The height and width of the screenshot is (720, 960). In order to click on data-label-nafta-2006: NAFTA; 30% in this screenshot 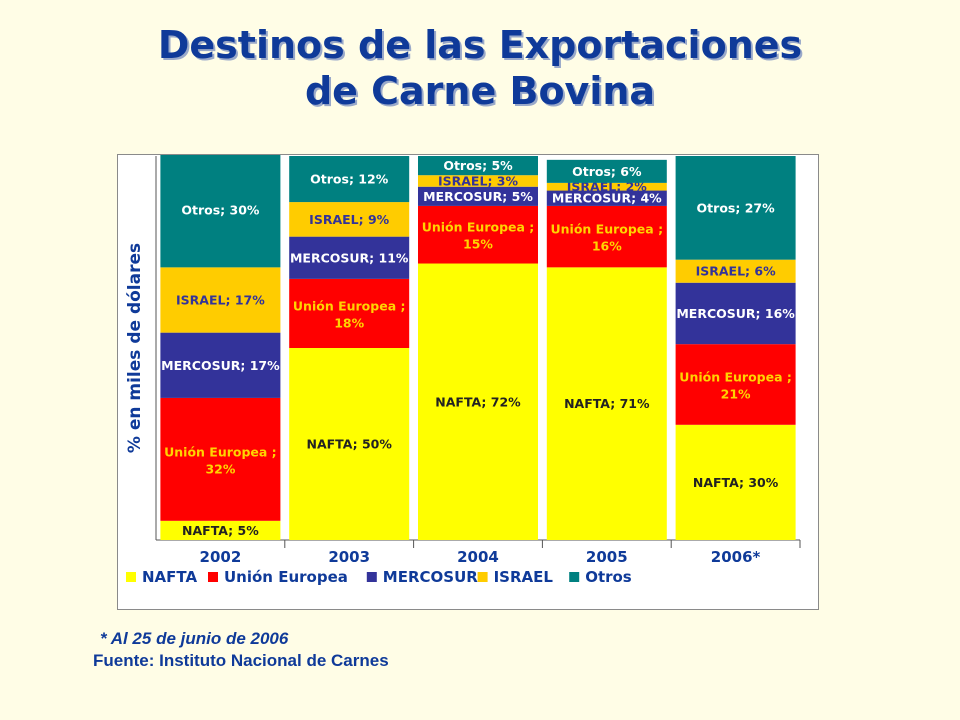, I will do `click(736, 482)`.